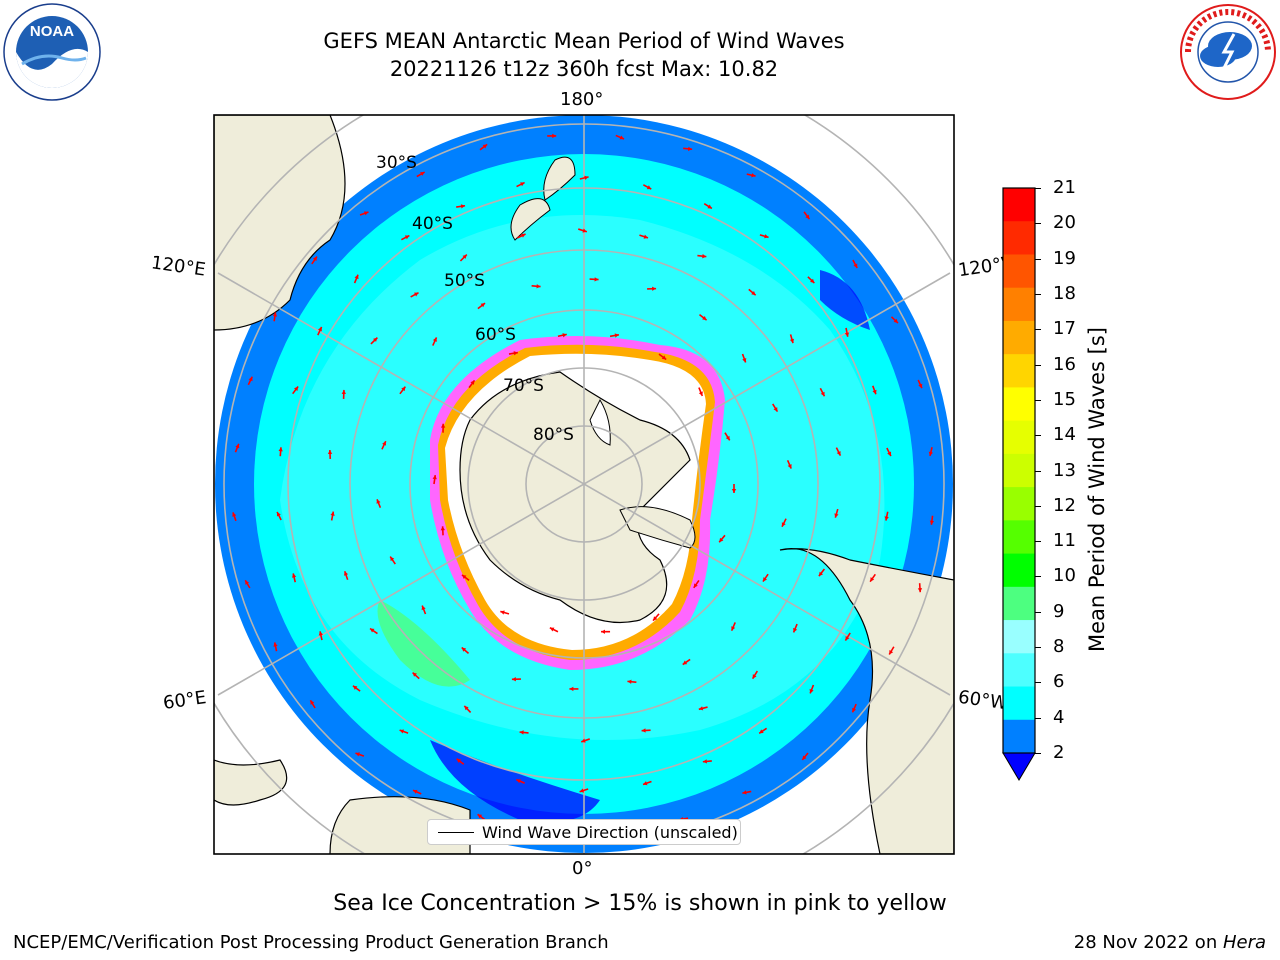 This screenshot has width=1280, height=960. Describe the element at coordinates (530, 219) in the screenshot. I see `new-zealand-south` at that location.